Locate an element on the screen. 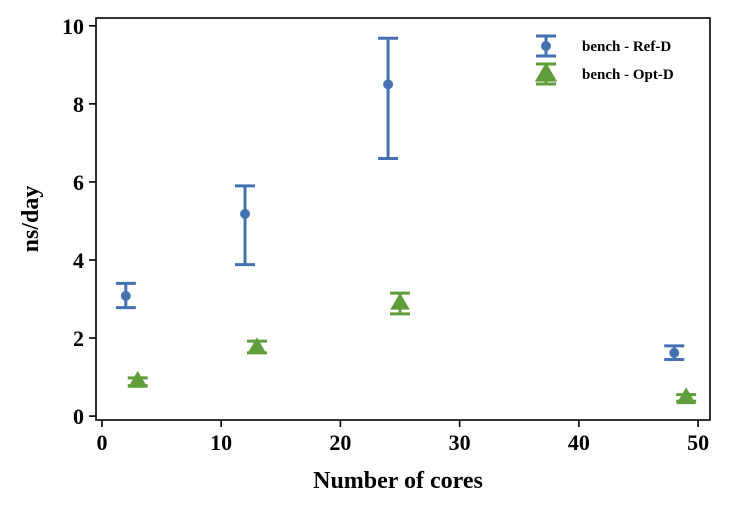 The width and height of the screenshot is (734, 509). x-tick-label: 50 is located at coordinates (698, 442).